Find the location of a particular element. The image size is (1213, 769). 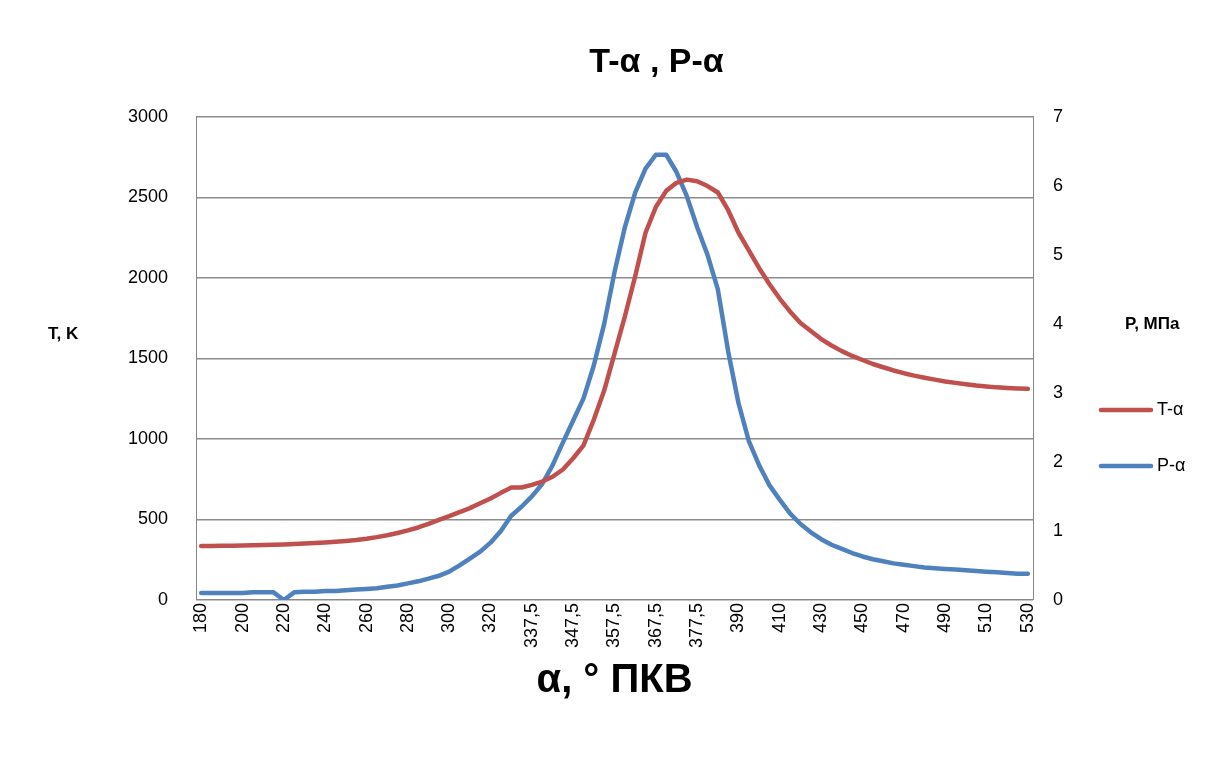

x-tick-label: 450 is located at coordinates (861, 617).